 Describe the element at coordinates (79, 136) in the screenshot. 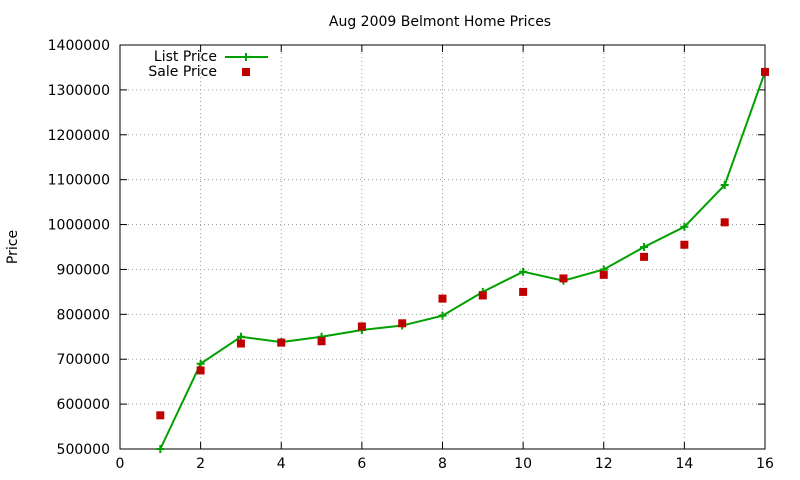

I see `y-tick-label: 1200000` at that location.